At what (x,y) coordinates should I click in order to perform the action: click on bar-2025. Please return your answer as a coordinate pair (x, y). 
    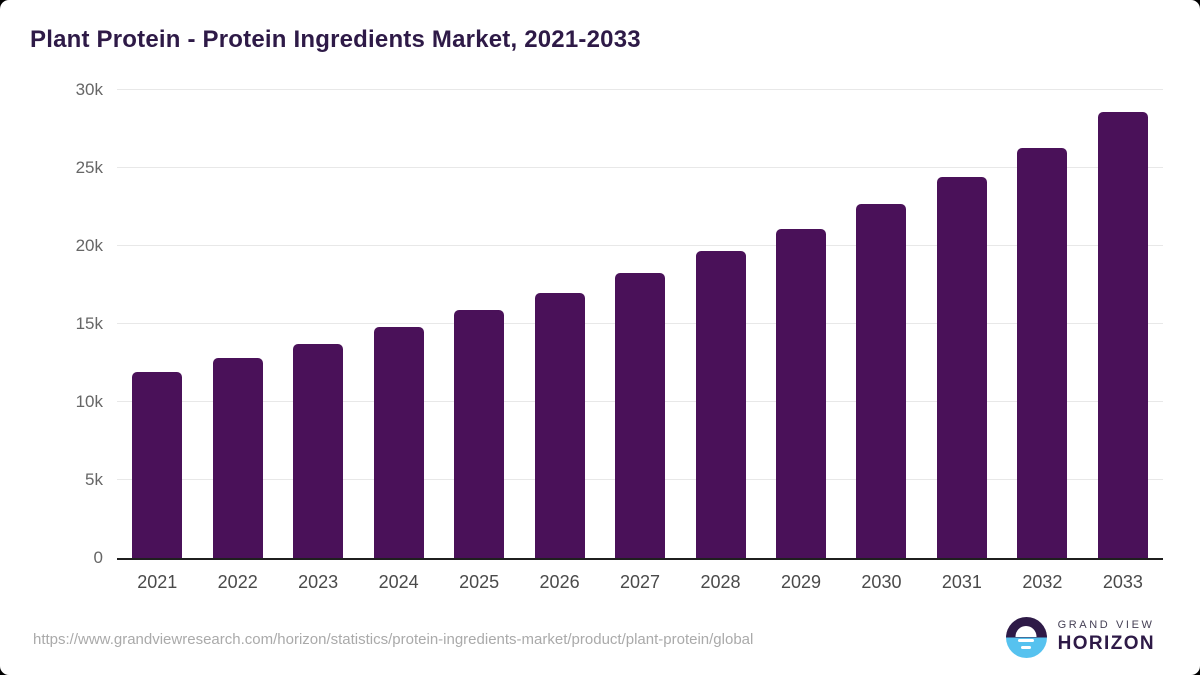
    Looking at the image, I should click on (479, 433).